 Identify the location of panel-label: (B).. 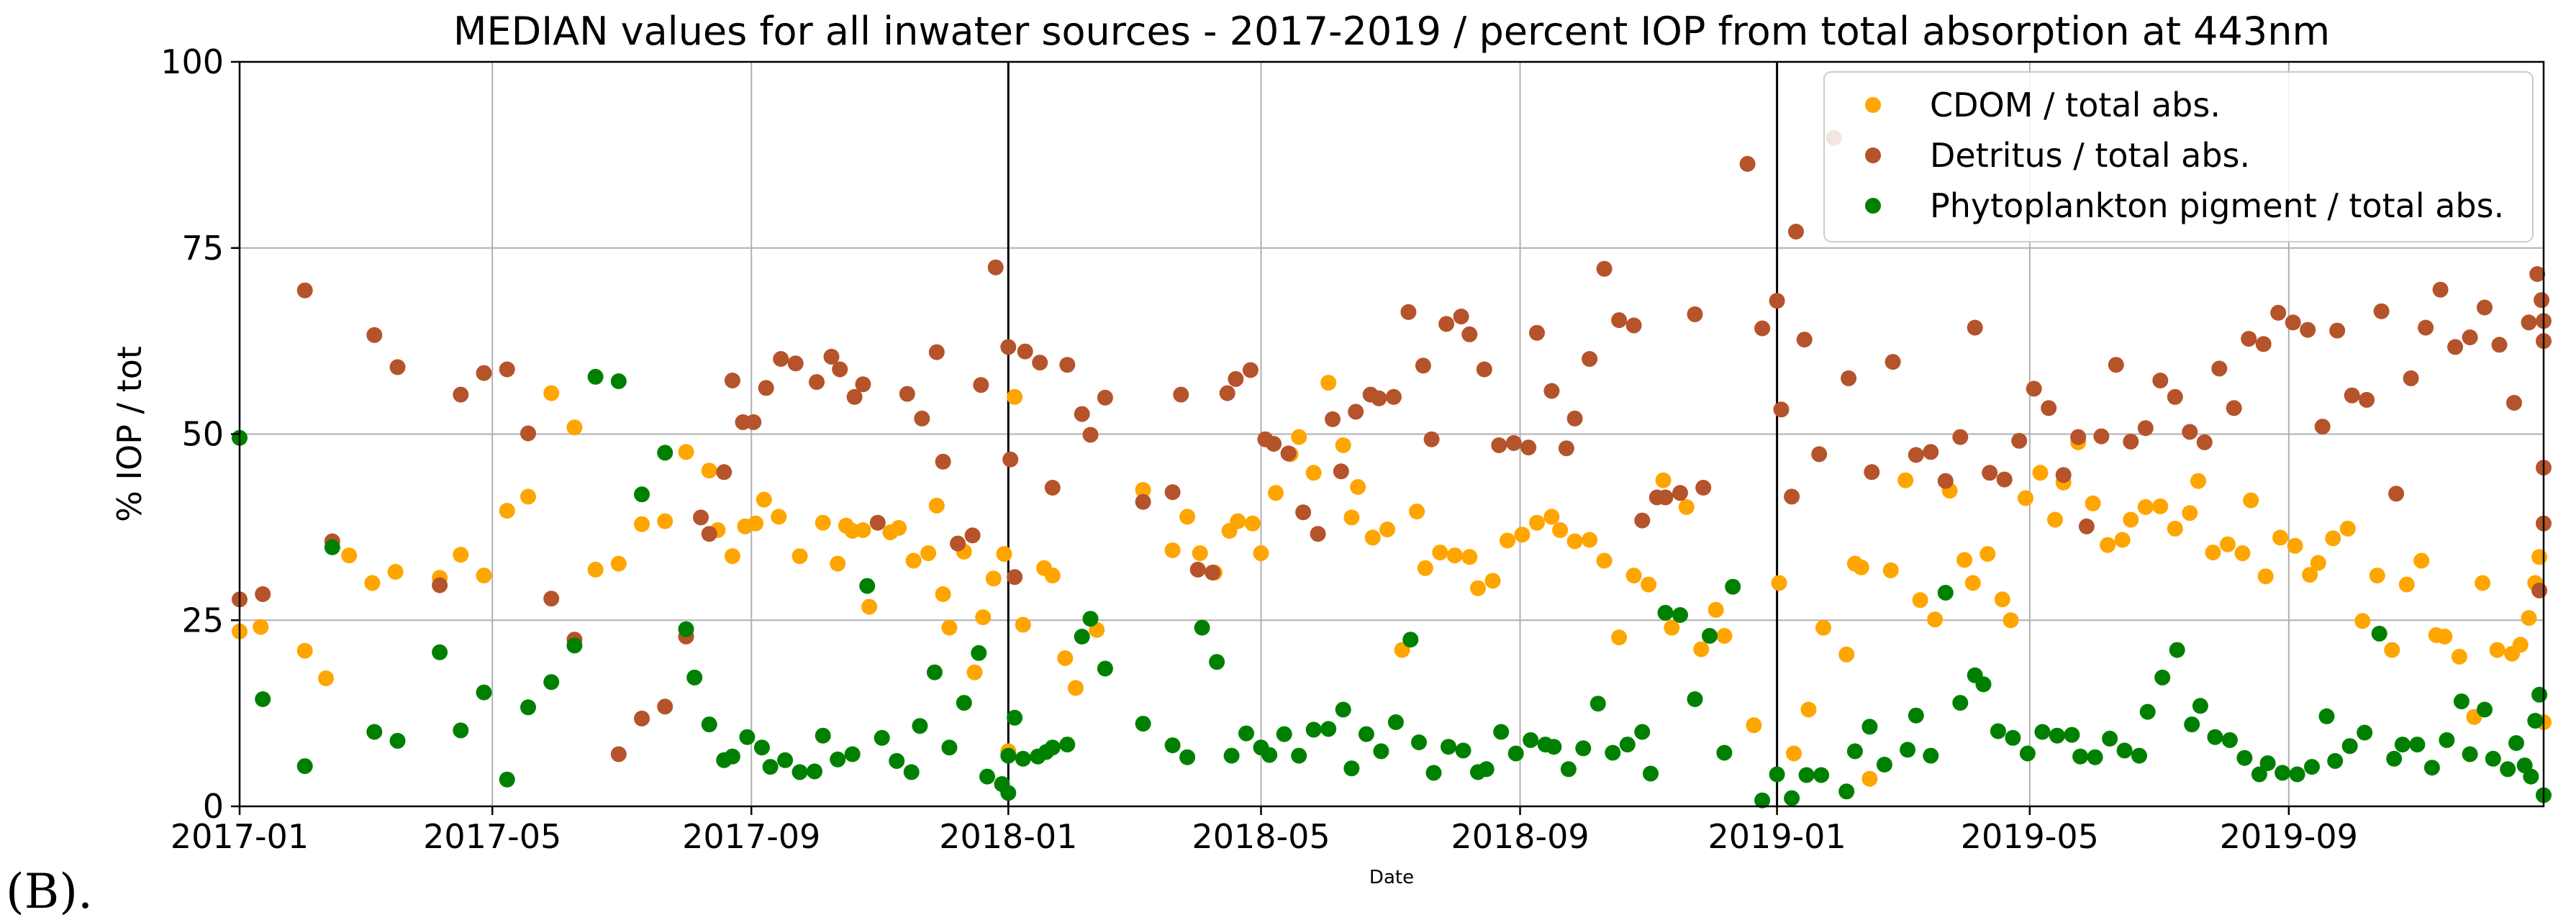
(49, 891).